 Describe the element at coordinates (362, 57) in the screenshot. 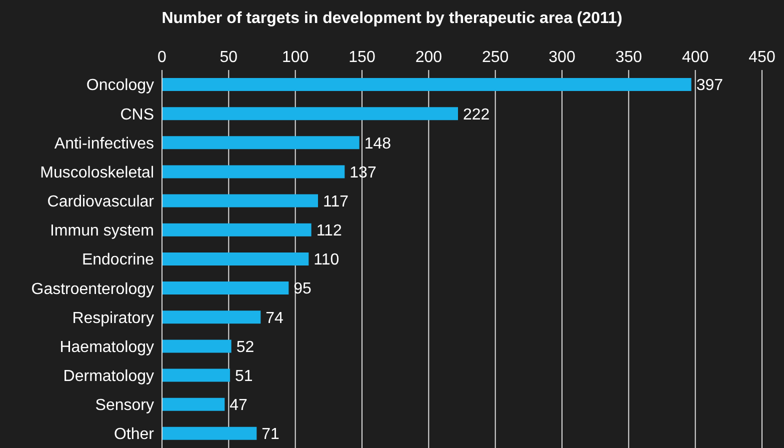

I see `x-tick-label: 150` at that location.